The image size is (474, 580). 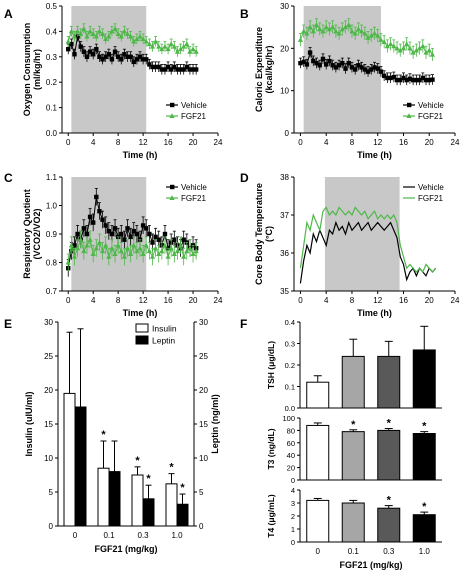 I want to click on y-tick-label: 20, so click(x=291, y=468).